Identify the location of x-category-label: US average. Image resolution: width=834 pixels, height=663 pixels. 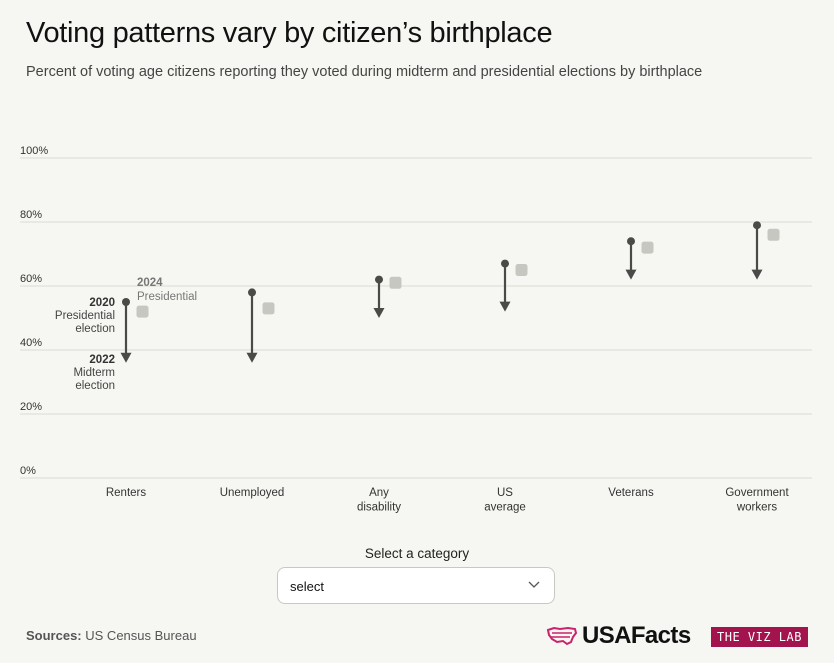
(505, 500).